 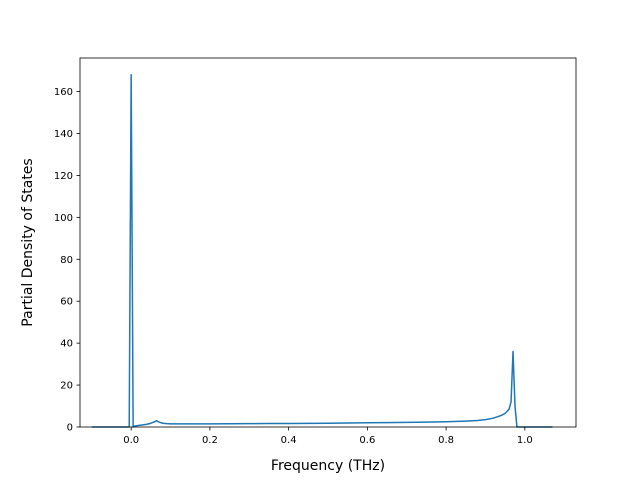 I want to click on x-tick-label: 0.8, so click(x=446, y=440).